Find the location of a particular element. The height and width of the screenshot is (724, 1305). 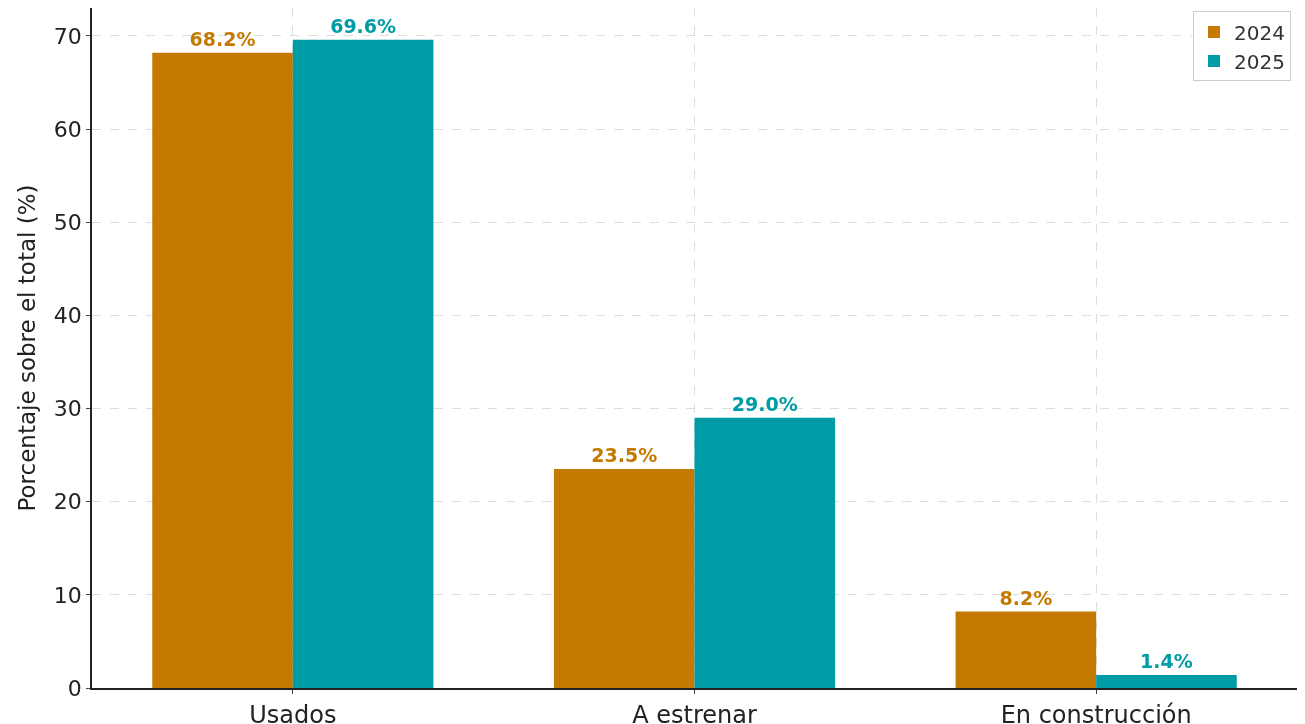

data-label: 23.5% is located at coordinates (624, 455).